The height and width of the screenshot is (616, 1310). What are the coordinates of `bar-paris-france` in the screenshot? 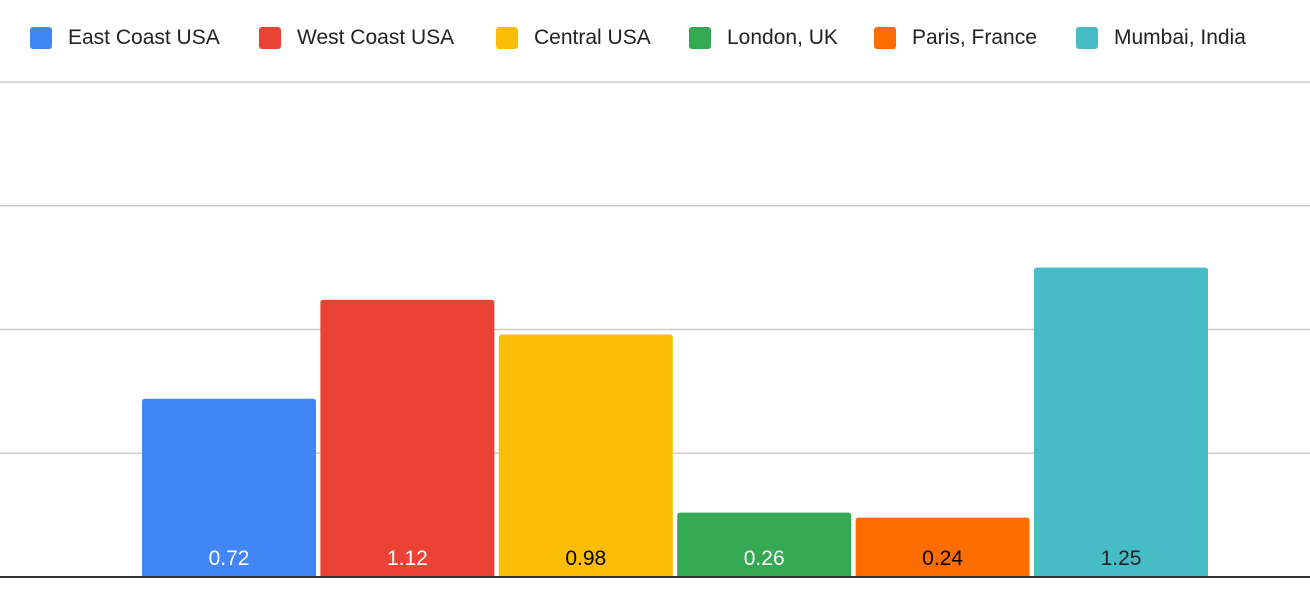 It's located at (942, 547).